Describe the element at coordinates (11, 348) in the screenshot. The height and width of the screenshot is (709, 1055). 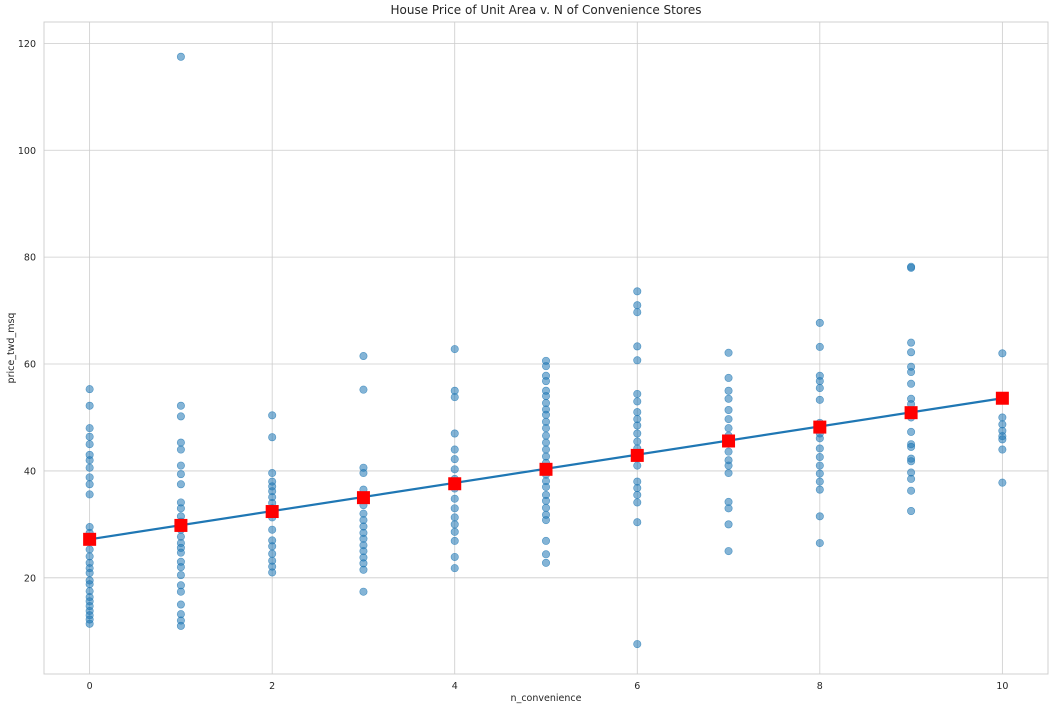
I see `y-axis-label: price_twd_msq` at that location.